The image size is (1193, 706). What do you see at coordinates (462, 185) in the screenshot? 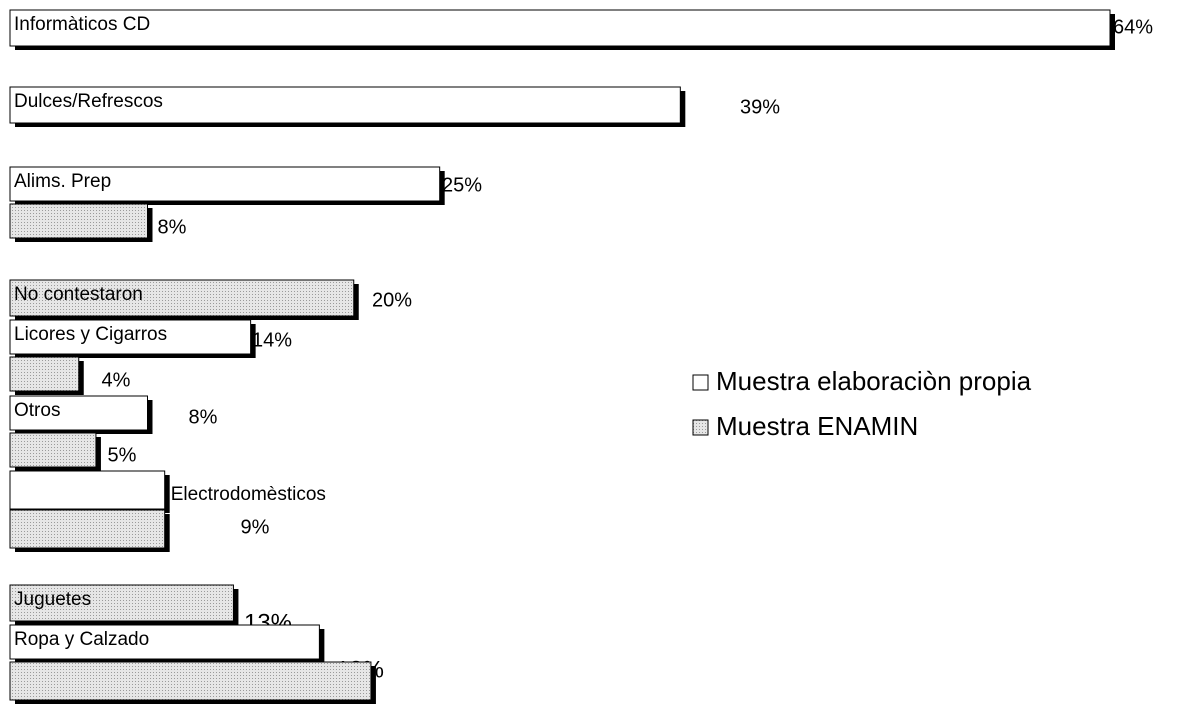
I see `value-label: 25%` at bounding box center [462, 185].